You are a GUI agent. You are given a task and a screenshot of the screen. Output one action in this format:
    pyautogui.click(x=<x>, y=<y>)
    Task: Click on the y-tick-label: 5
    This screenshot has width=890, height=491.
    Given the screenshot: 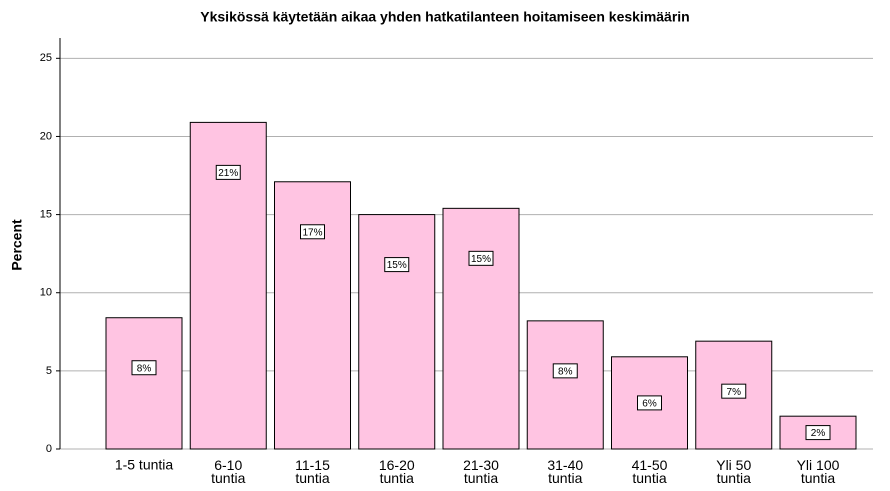 What is the action you would take?
    pyautogui.click(x=49, y=371)
    